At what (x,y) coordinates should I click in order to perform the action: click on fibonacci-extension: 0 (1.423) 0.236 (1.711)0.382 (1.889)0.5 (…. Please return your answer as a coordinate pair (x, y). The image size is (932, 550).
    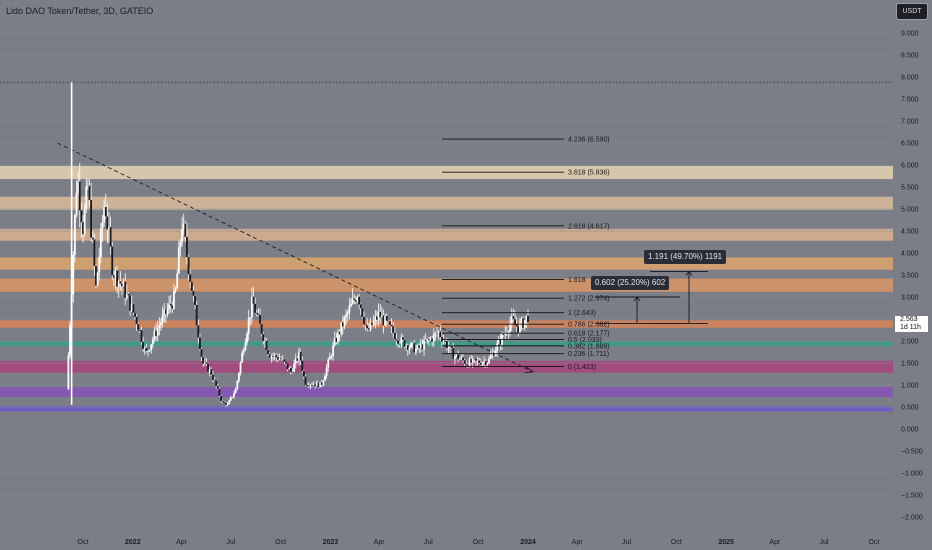
    Looking at the image, I should click on (526, 254).